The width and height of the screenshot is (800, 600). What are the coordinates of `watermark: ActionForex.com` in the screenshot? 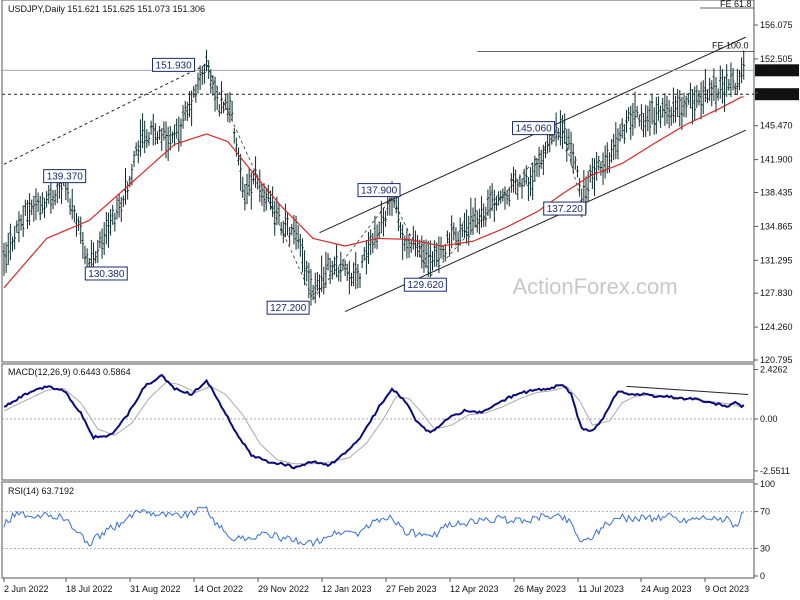 It's located at (594, 286).